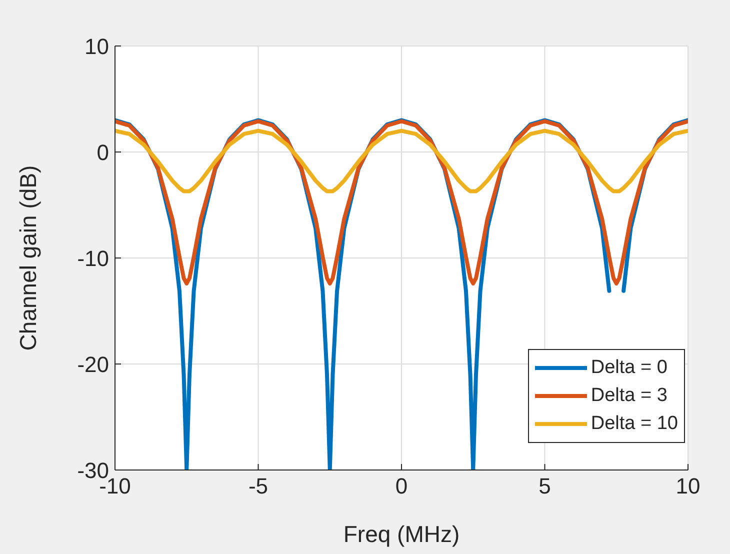 The width and height of the screenshot is (730, 554). What do you see at coordinates (634, 424) in the screenshot?
I see `legend-label: Delta = 10` at bounding box center [634, 424].